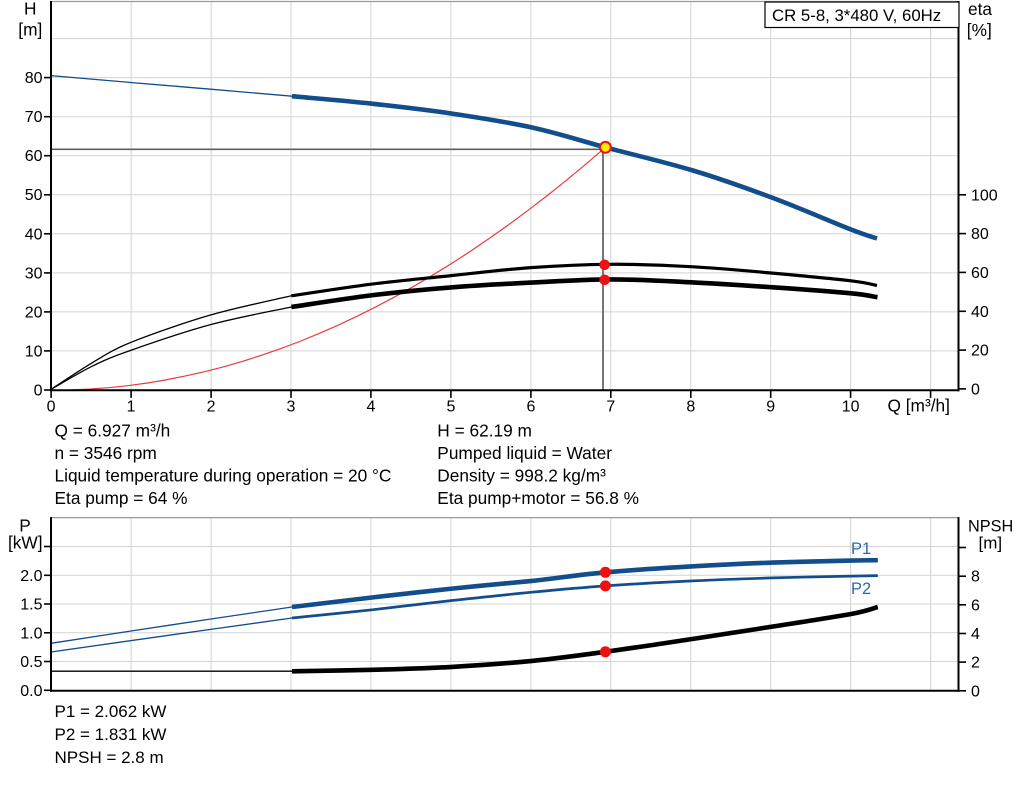 Image resolution: width=1024 pixels, height=786 pixels. Describe the element at coordinates (34, 195) in the screenshot. I see `svg-text: 50` at that location.